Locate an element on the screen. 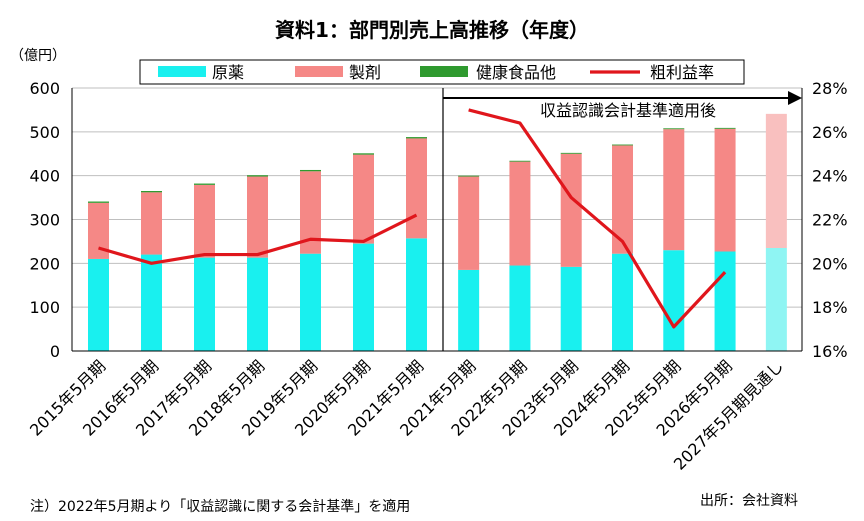 This screenshot has width=864, height=521. right-tick-label: 28% is located at coordinates (830, 88).